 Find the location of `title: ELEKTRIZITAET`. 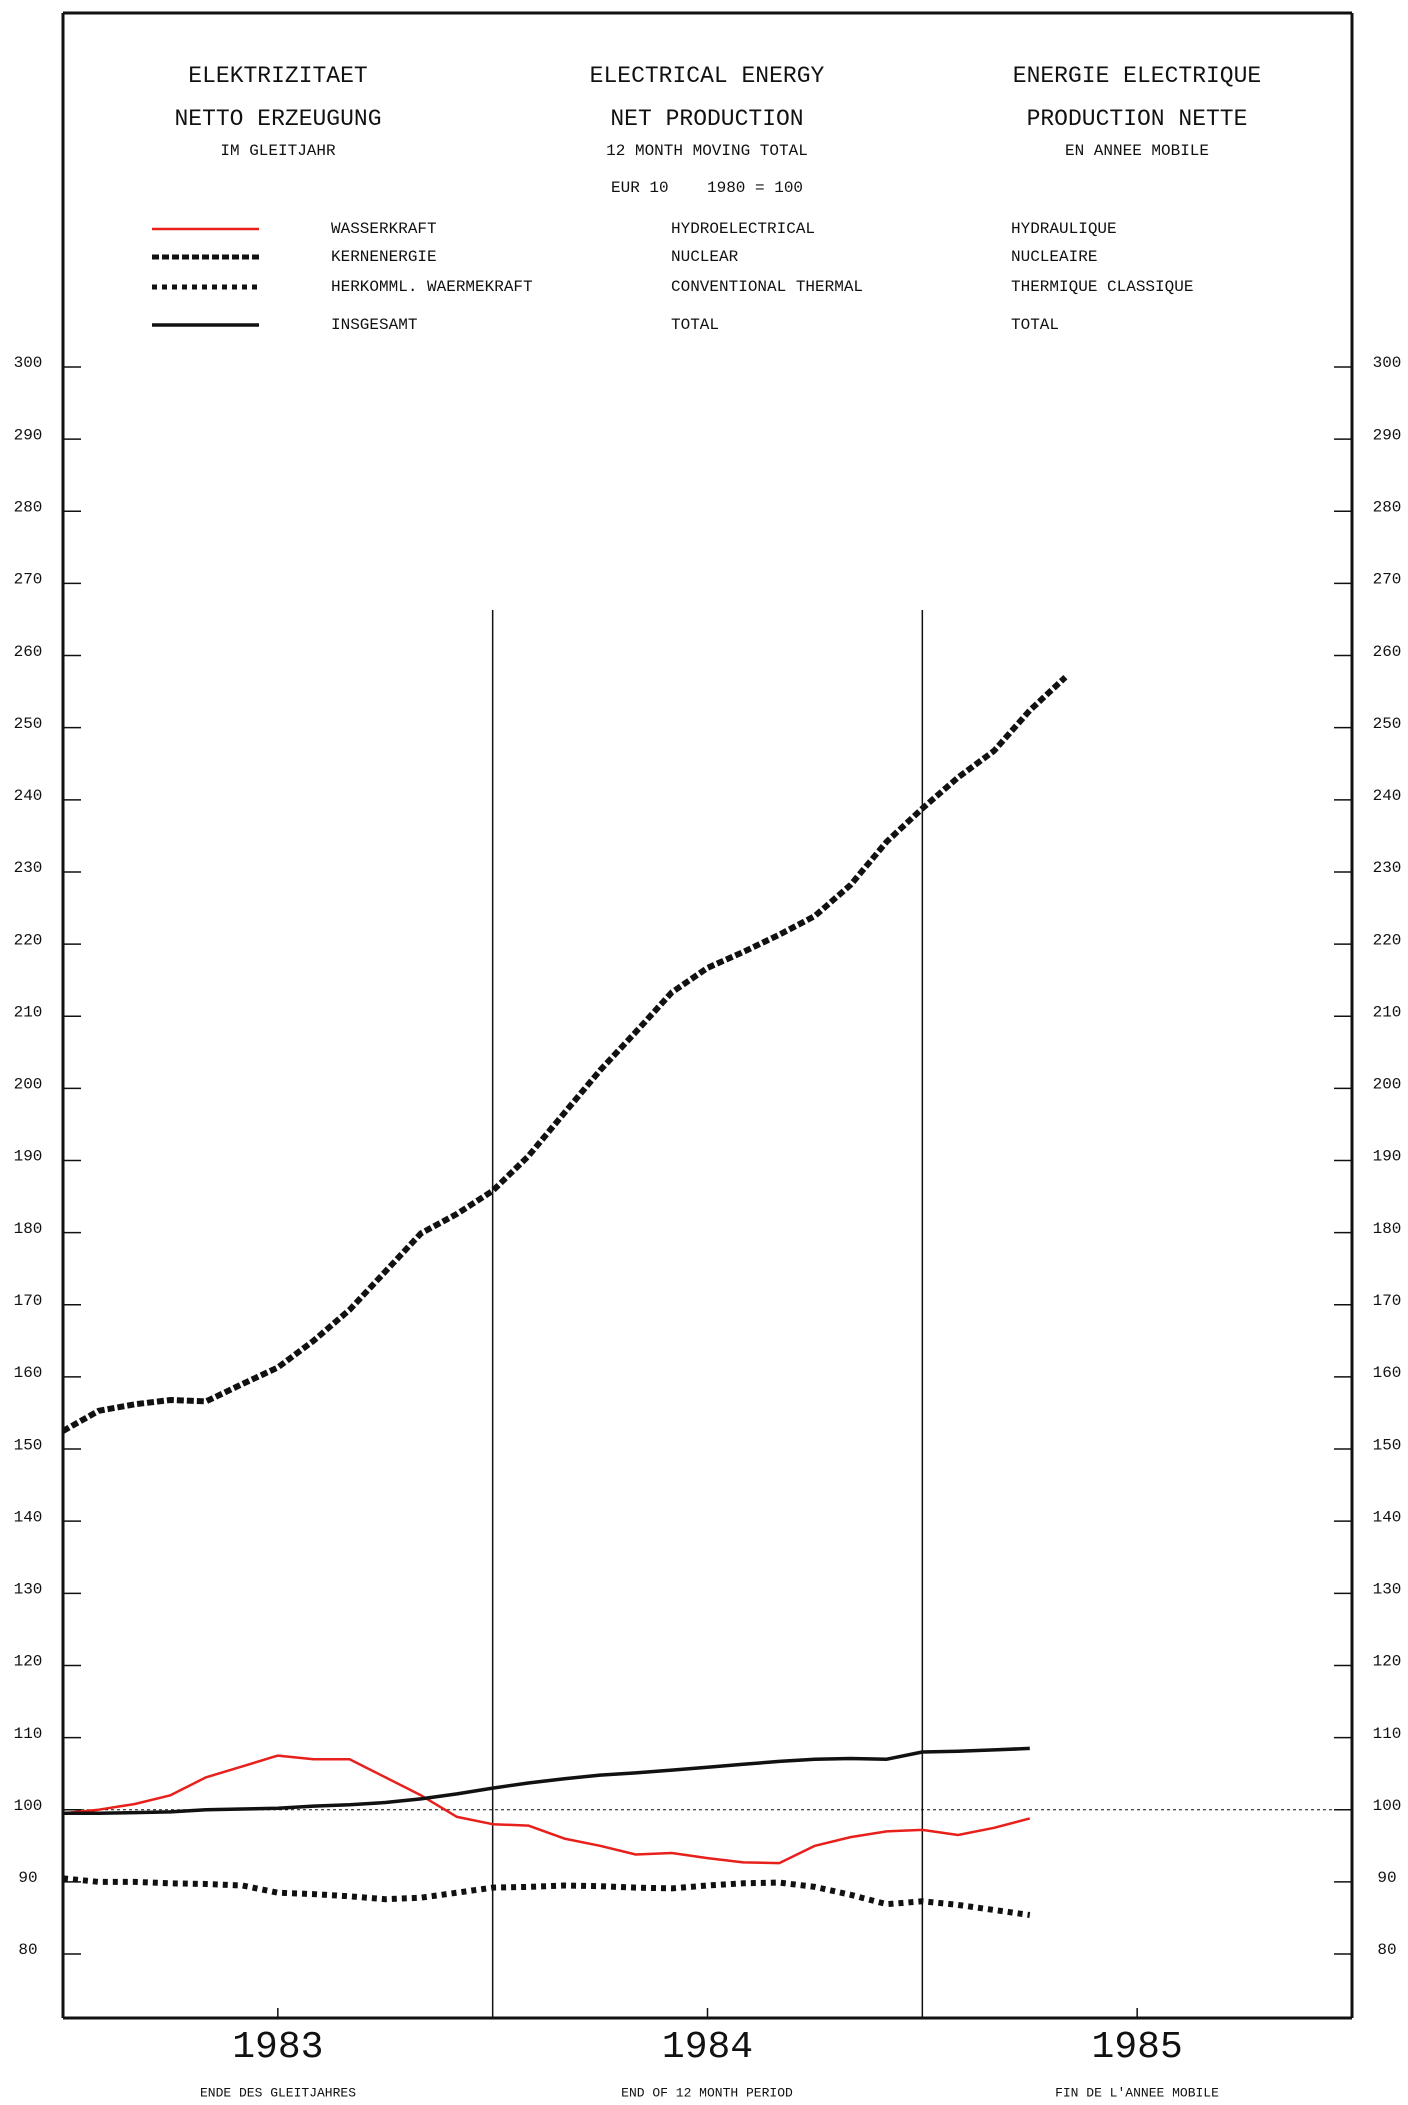

title: ELEKTRIZITAET is located at coordinates (277, 76).